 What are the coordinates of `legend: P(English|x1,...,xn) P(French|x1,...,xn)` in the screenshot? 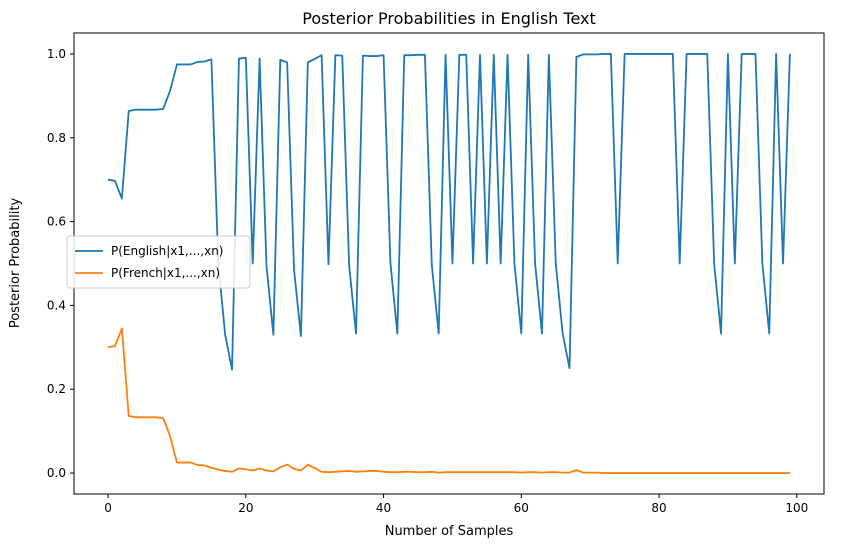 It's located at (158, 262).